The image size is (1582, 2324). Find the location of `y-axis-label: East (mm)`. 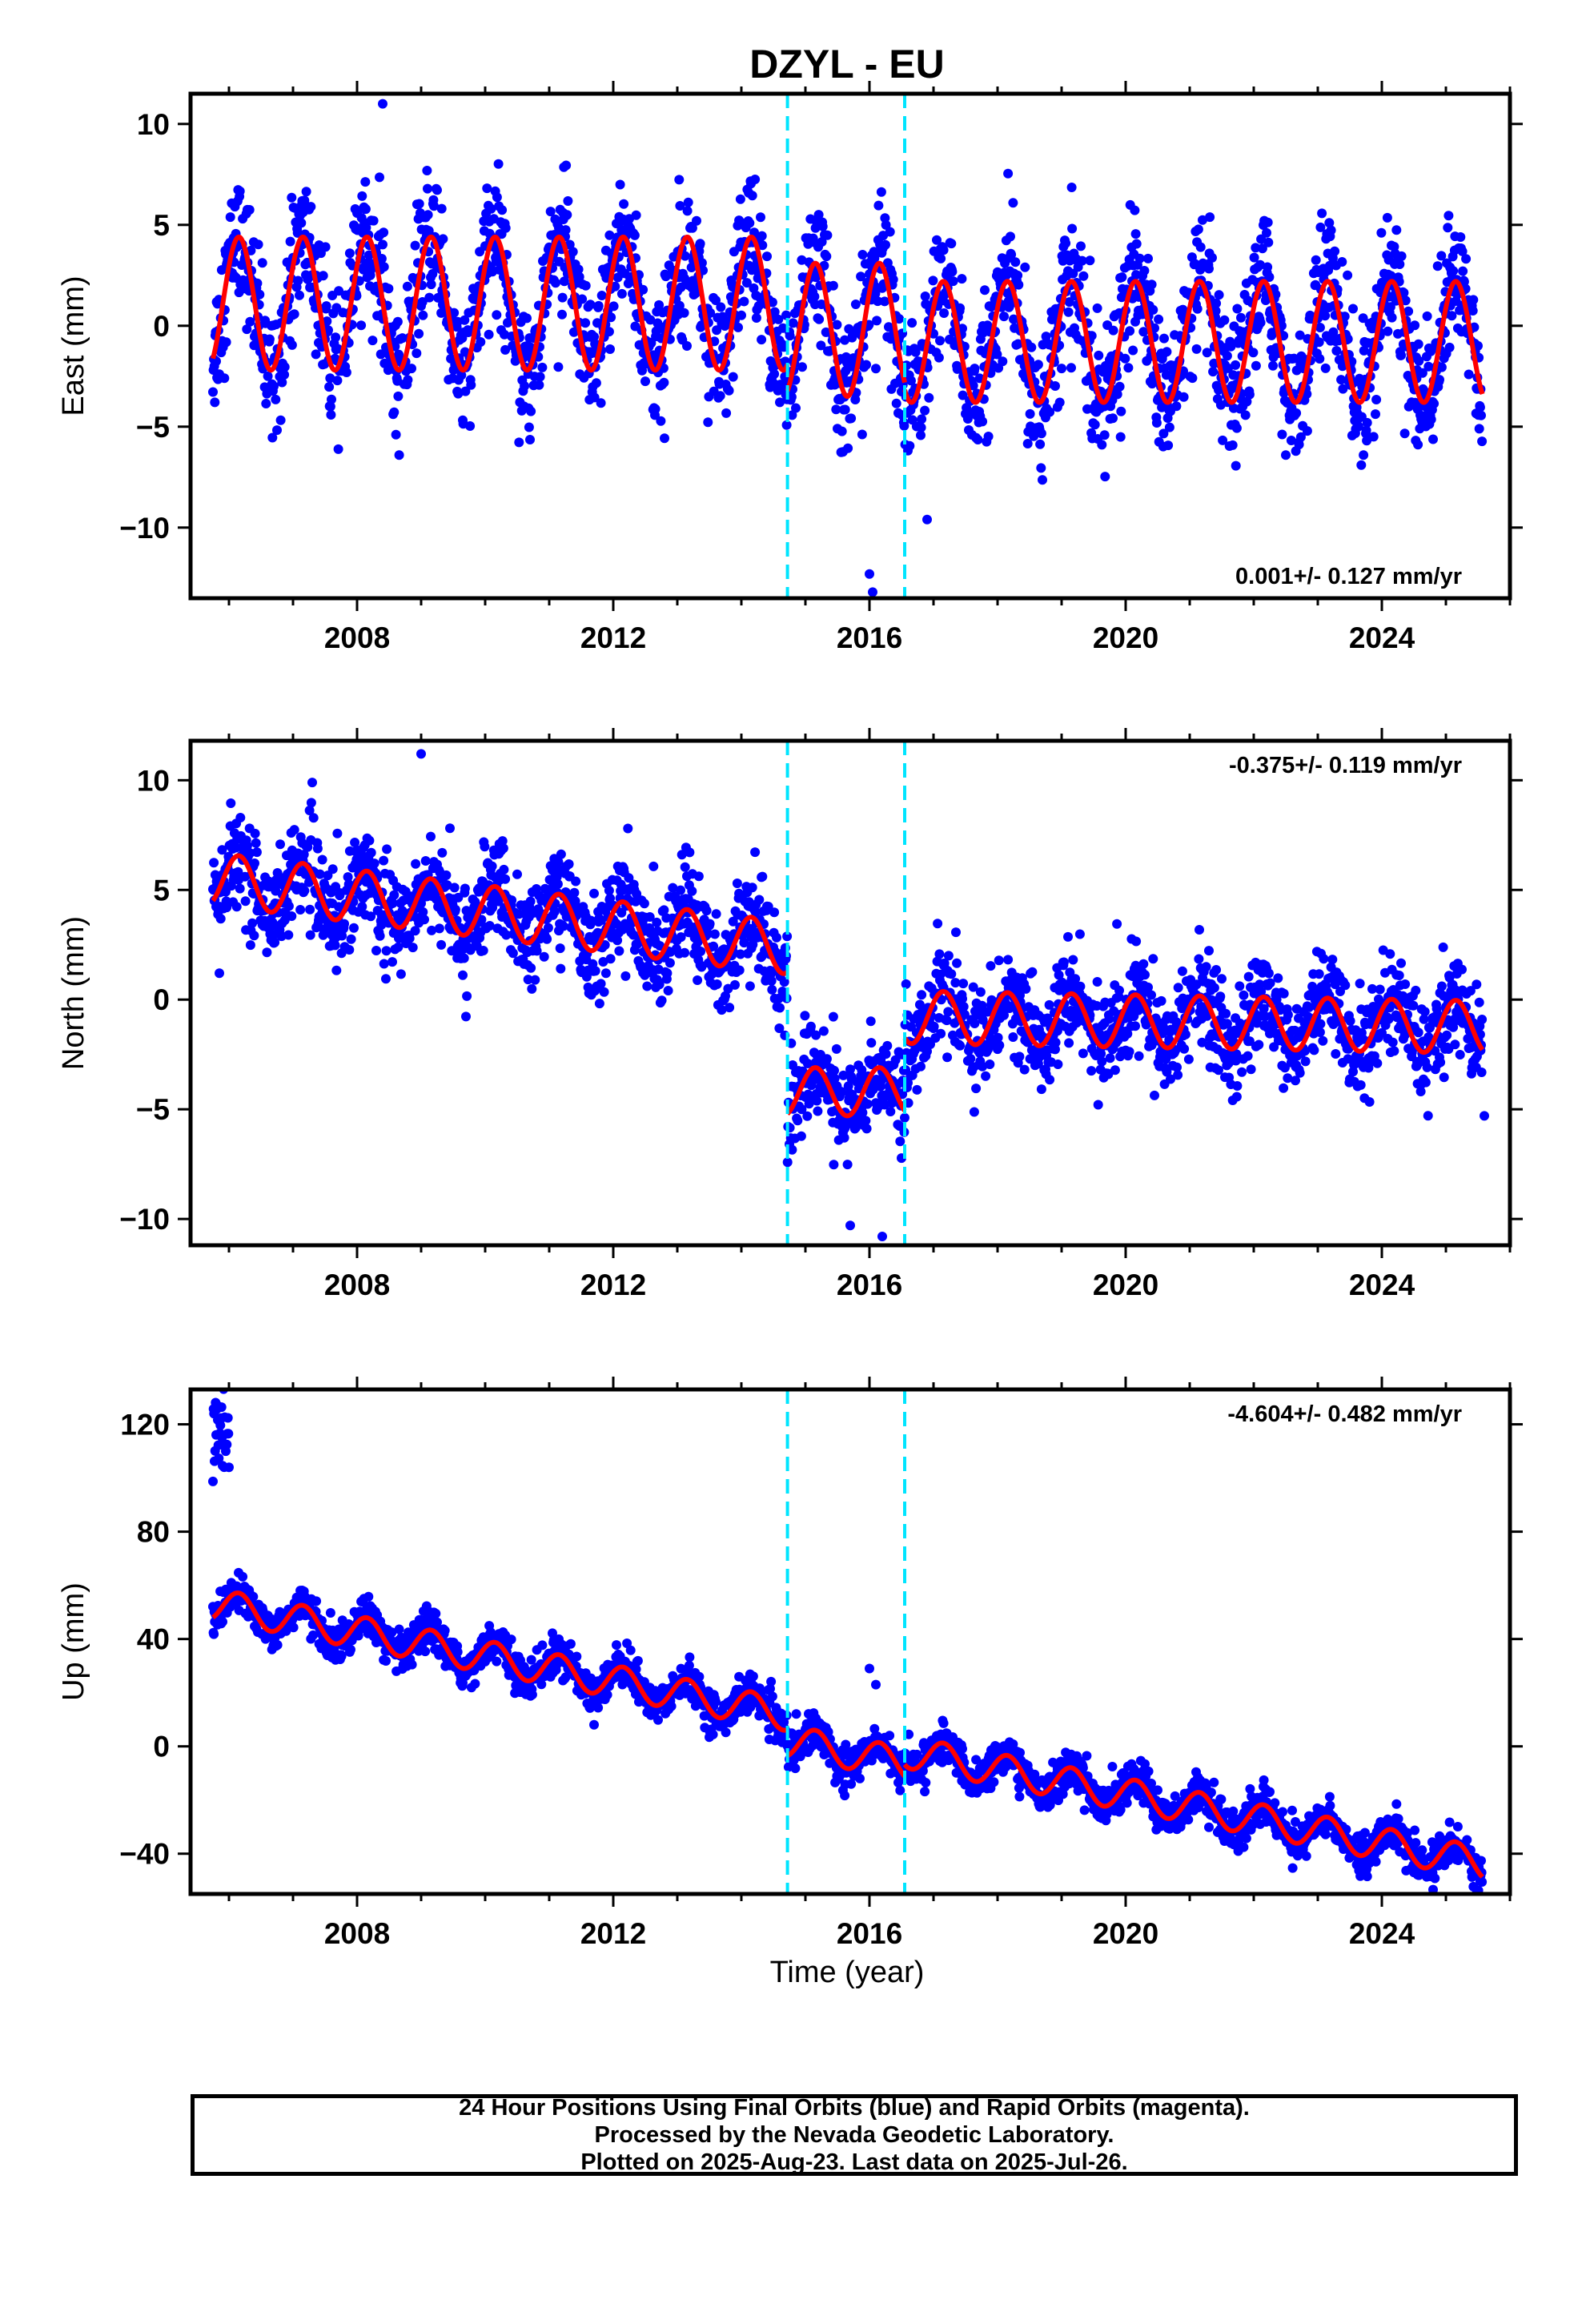

y-axis-label: East (mm) is located at coordinates (74, 345).